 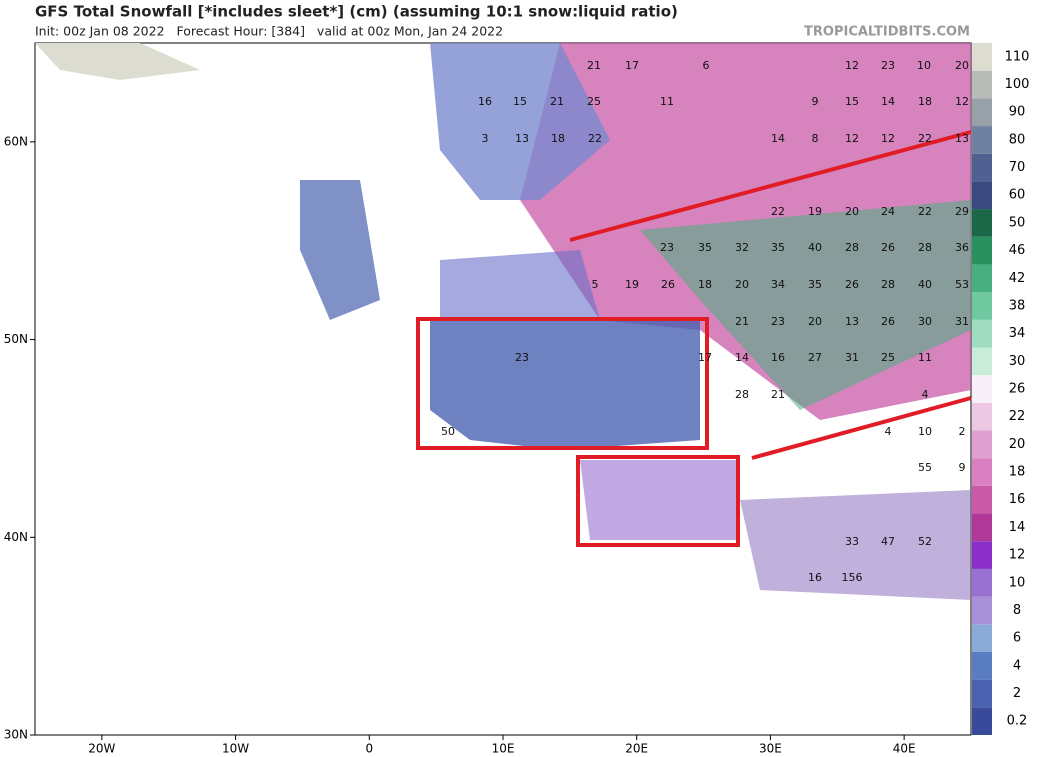 What do you see at coordinates (1017, 195) in the screenshot?
I see `colorbar-label: 60` at bounding box center [1017, 195].